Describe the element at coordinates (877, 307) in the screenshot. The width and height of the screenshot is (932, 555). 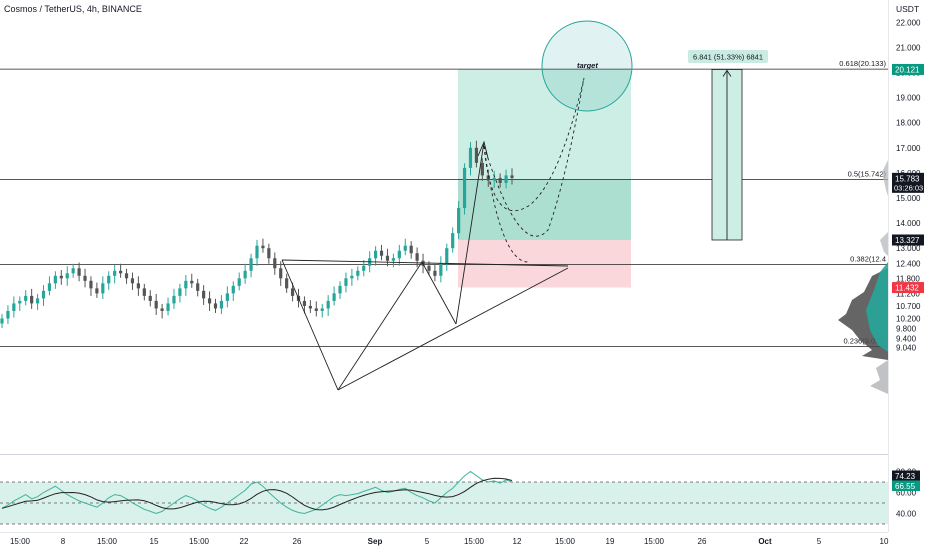
I see `volume-profile-green` at that location.